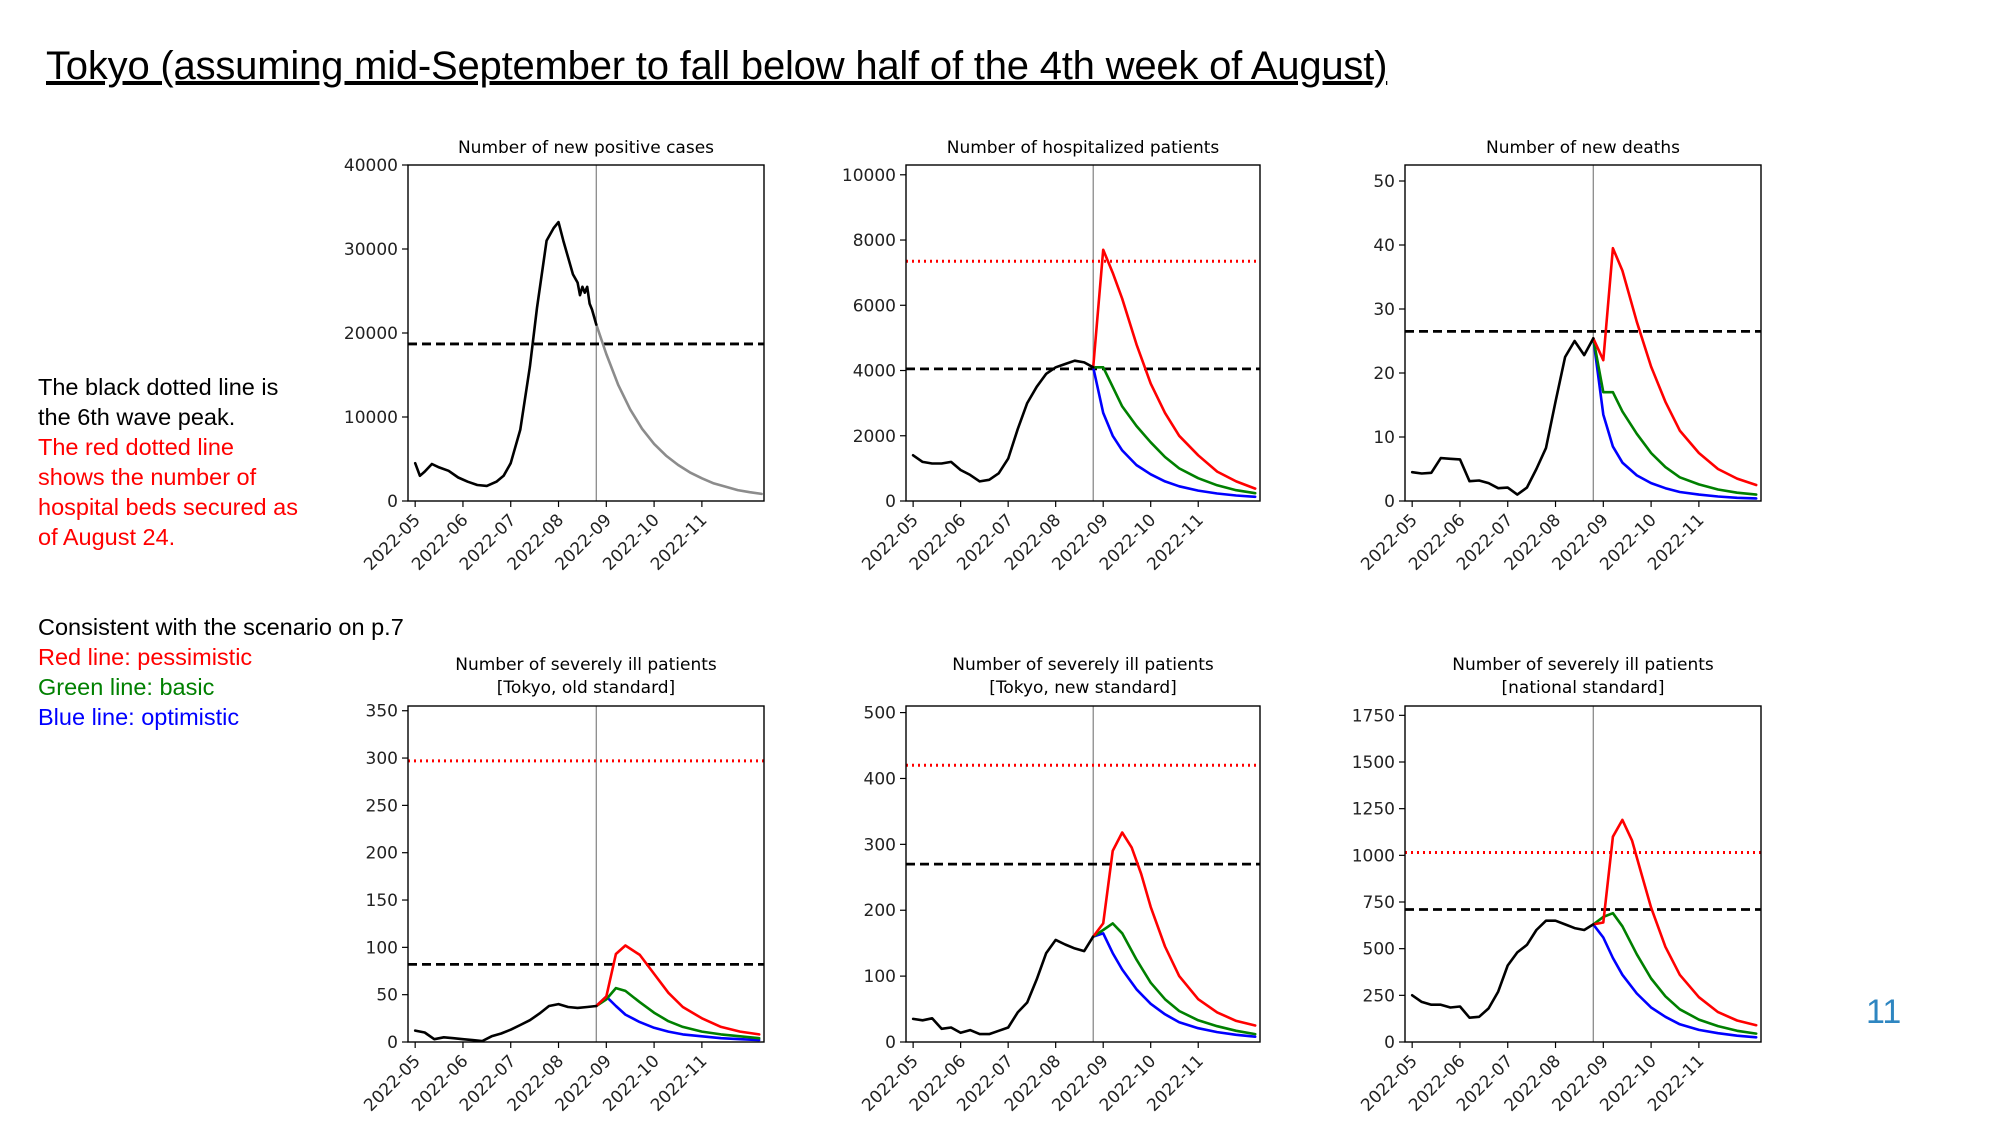 Image resolution: width=2000 pixels, height=1125 pixels. Describe the element at coordinates (107, 537) in the screenshot. I see `reference-note-line: of August 24.` at that location.